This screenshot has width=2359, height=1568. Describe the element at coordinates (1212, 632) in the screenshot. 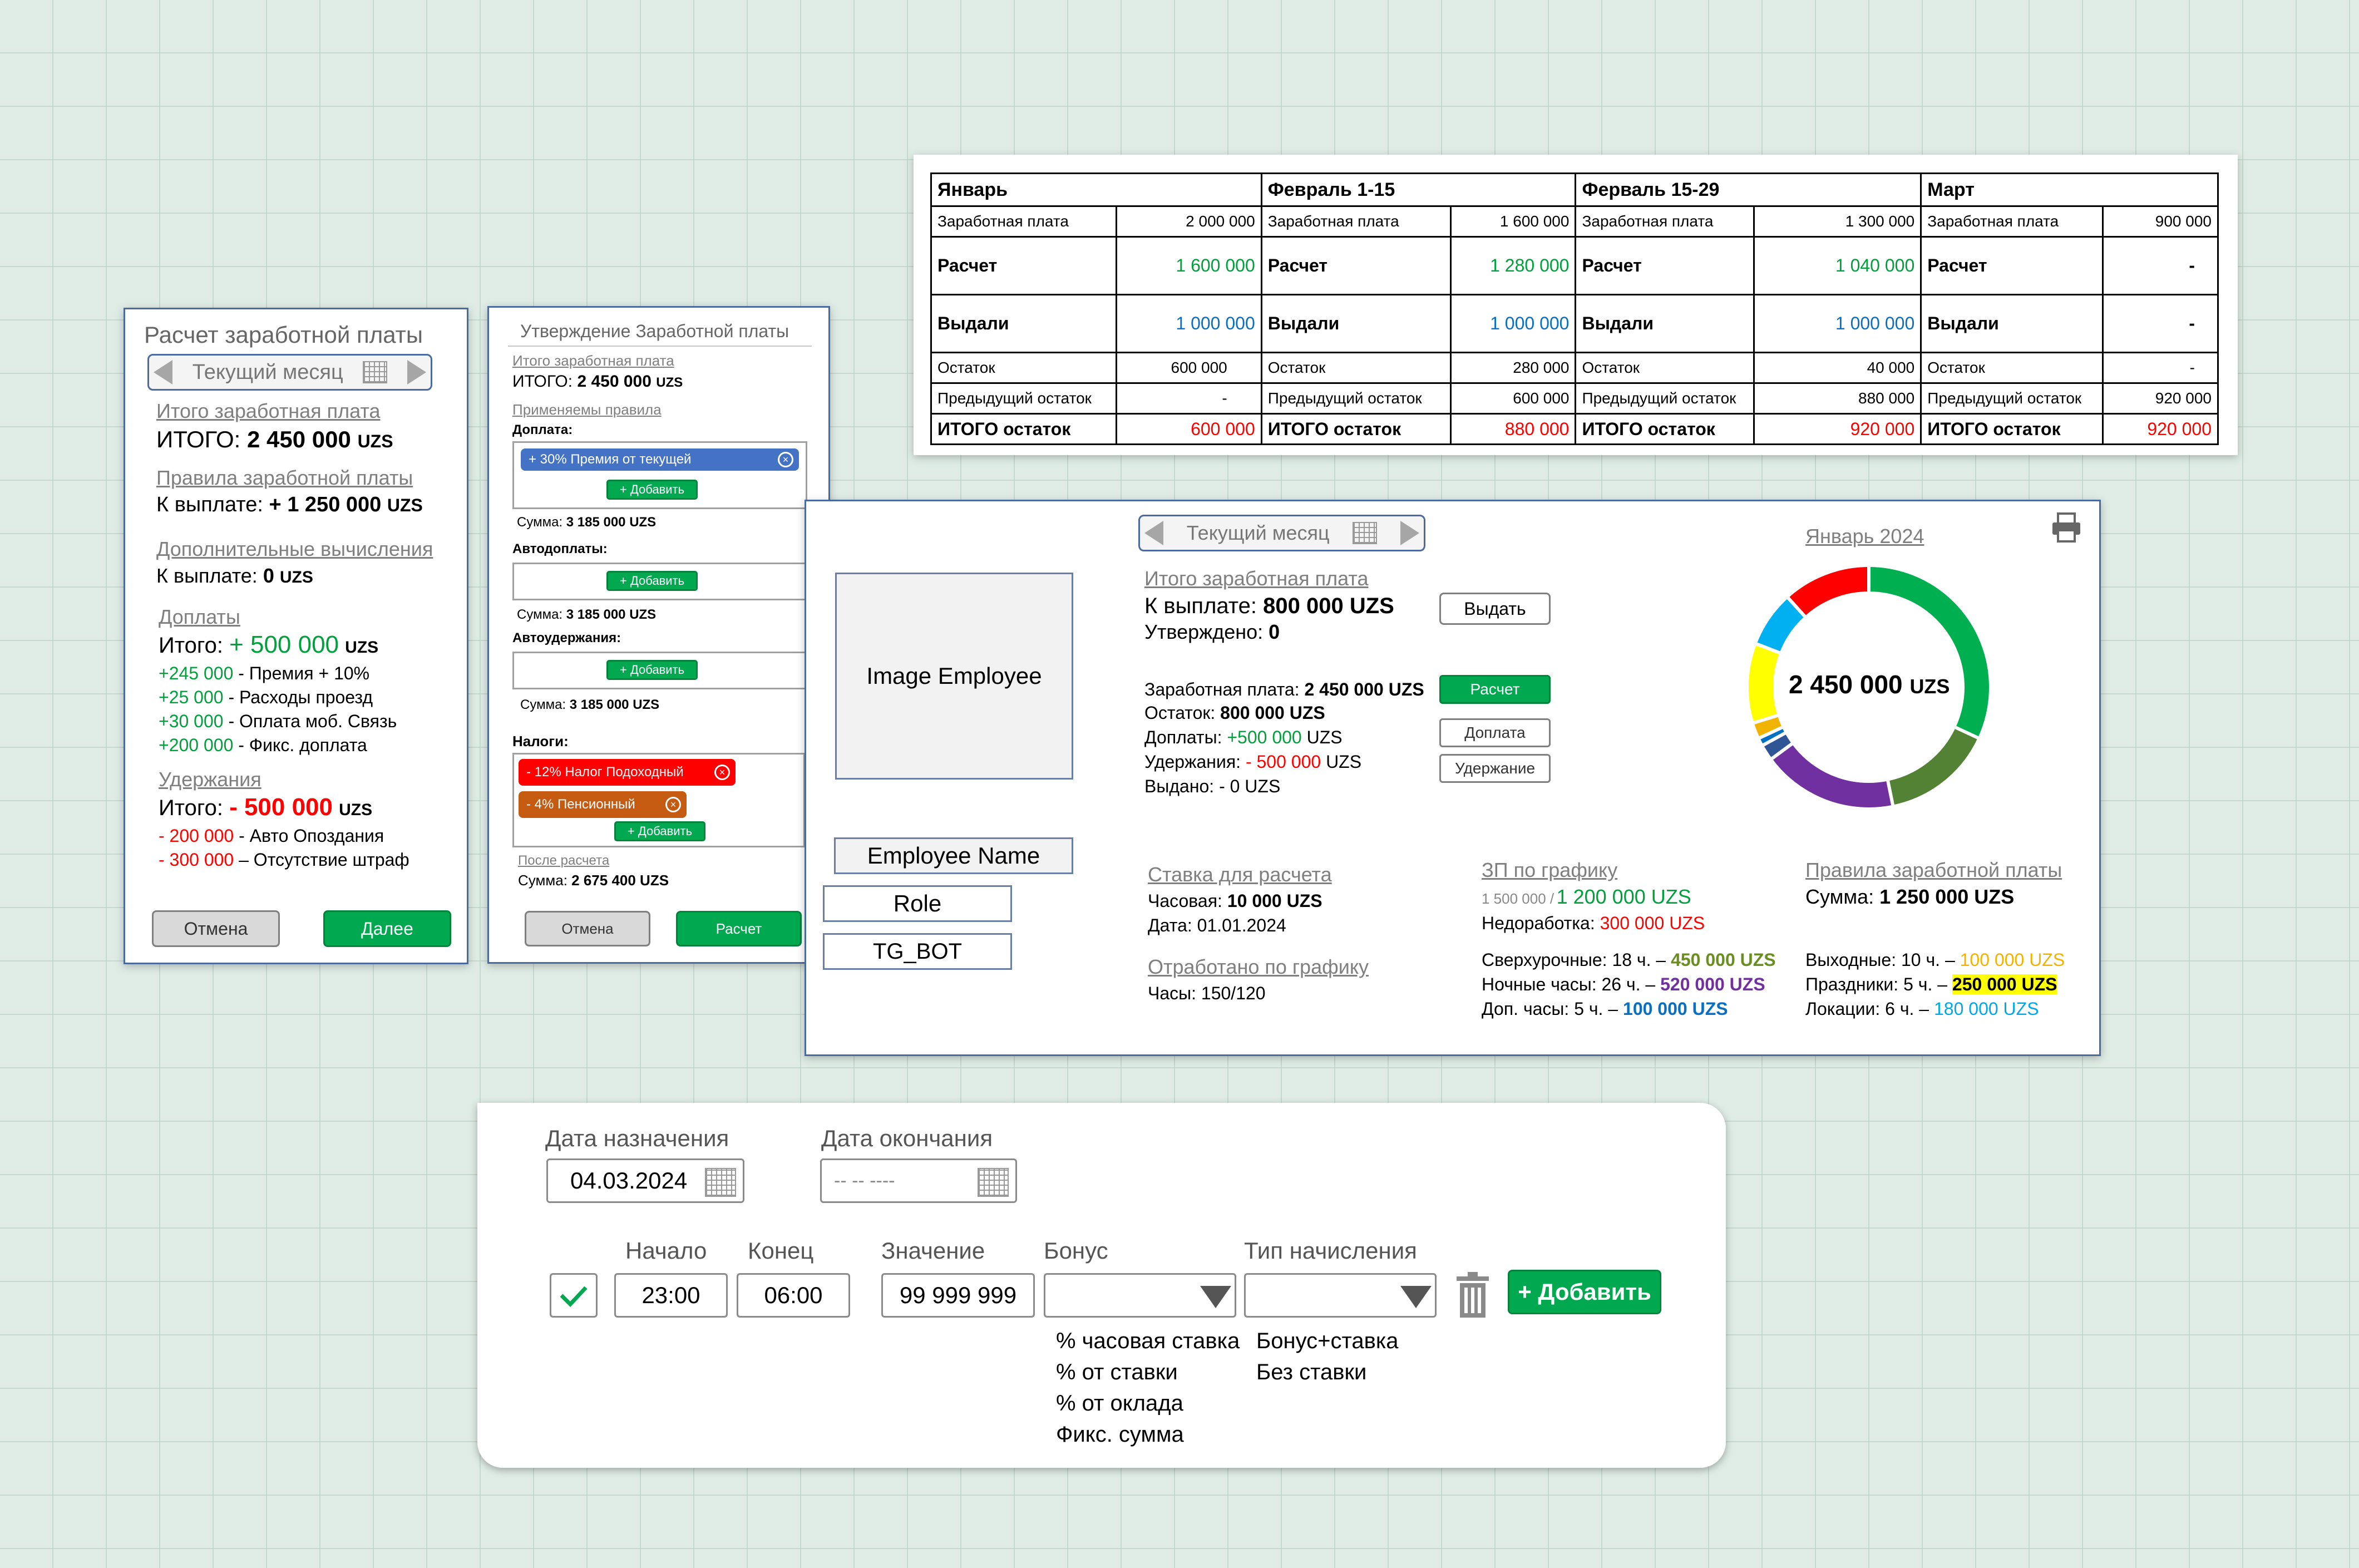

I see `approved-line: Утверждено: 0` at that location.